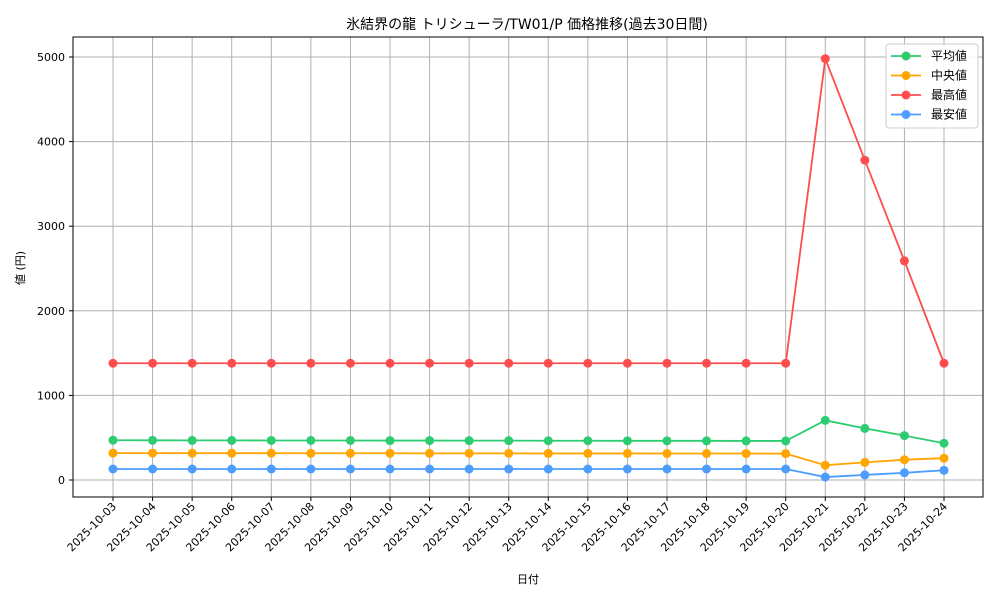  What do you see at coordinates (949, 75) in the screenshot?
I see `legend-label: 中央値` at bounding box center [949, 75].